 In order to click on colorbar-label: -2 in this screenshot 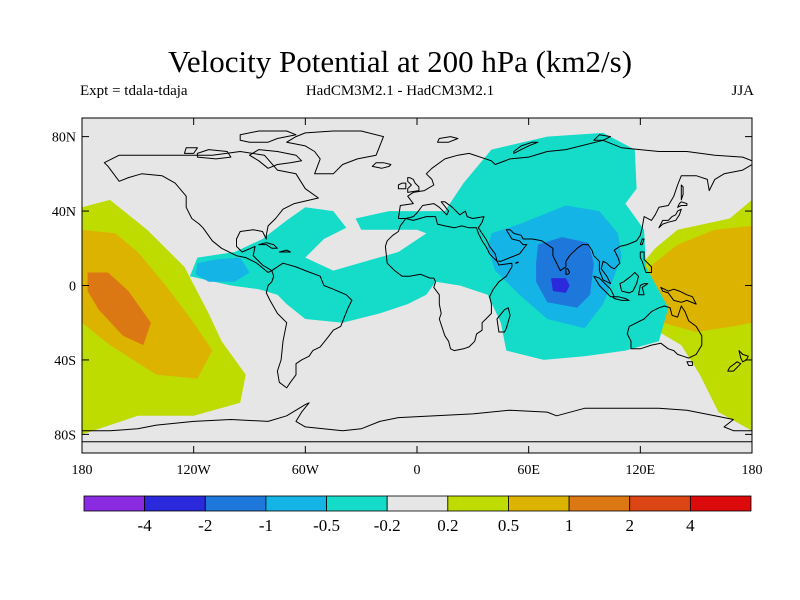, I will do `click(205, 525)`.